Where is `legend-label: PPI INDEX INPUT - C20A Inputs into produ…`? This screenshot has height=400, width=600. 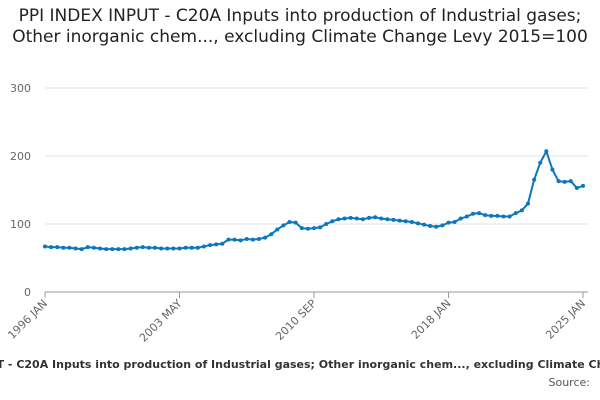 legend-label: PPI INDEX INPUT - C20A Inputs into produ… is located at coordinates (300, 364).